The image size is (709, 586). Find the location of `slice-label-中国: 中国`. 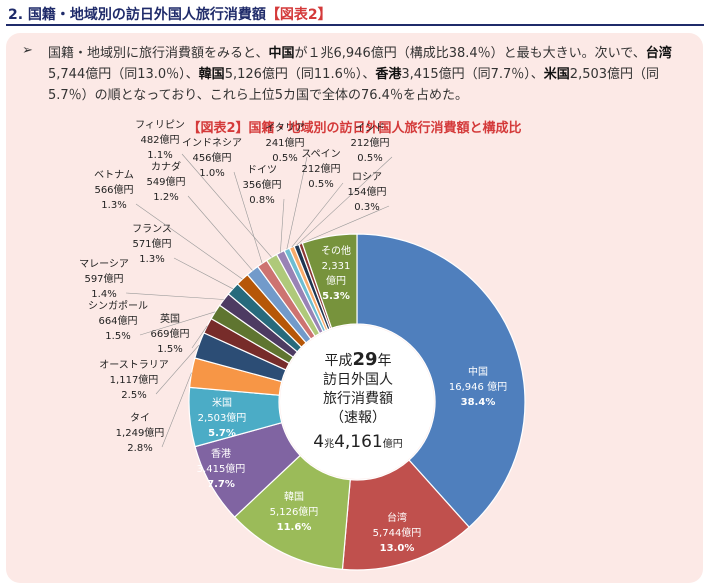

slice-label-中国: 中国 is located at coordinates (478, 371).